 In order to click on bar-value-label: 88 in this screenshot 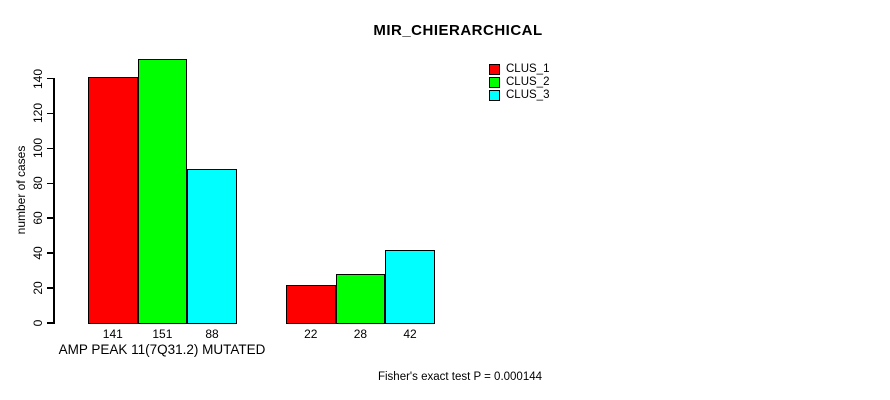, I will do `click(212, 334)`.